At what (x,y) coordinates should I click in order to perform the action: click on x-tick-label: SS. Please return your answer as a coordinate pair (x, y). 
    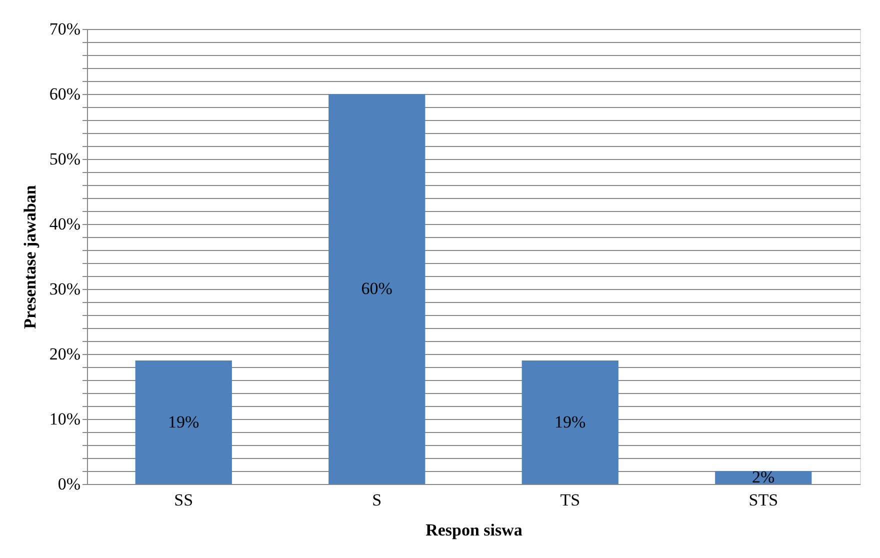
    Looking at the image, I should click on (184, 500).